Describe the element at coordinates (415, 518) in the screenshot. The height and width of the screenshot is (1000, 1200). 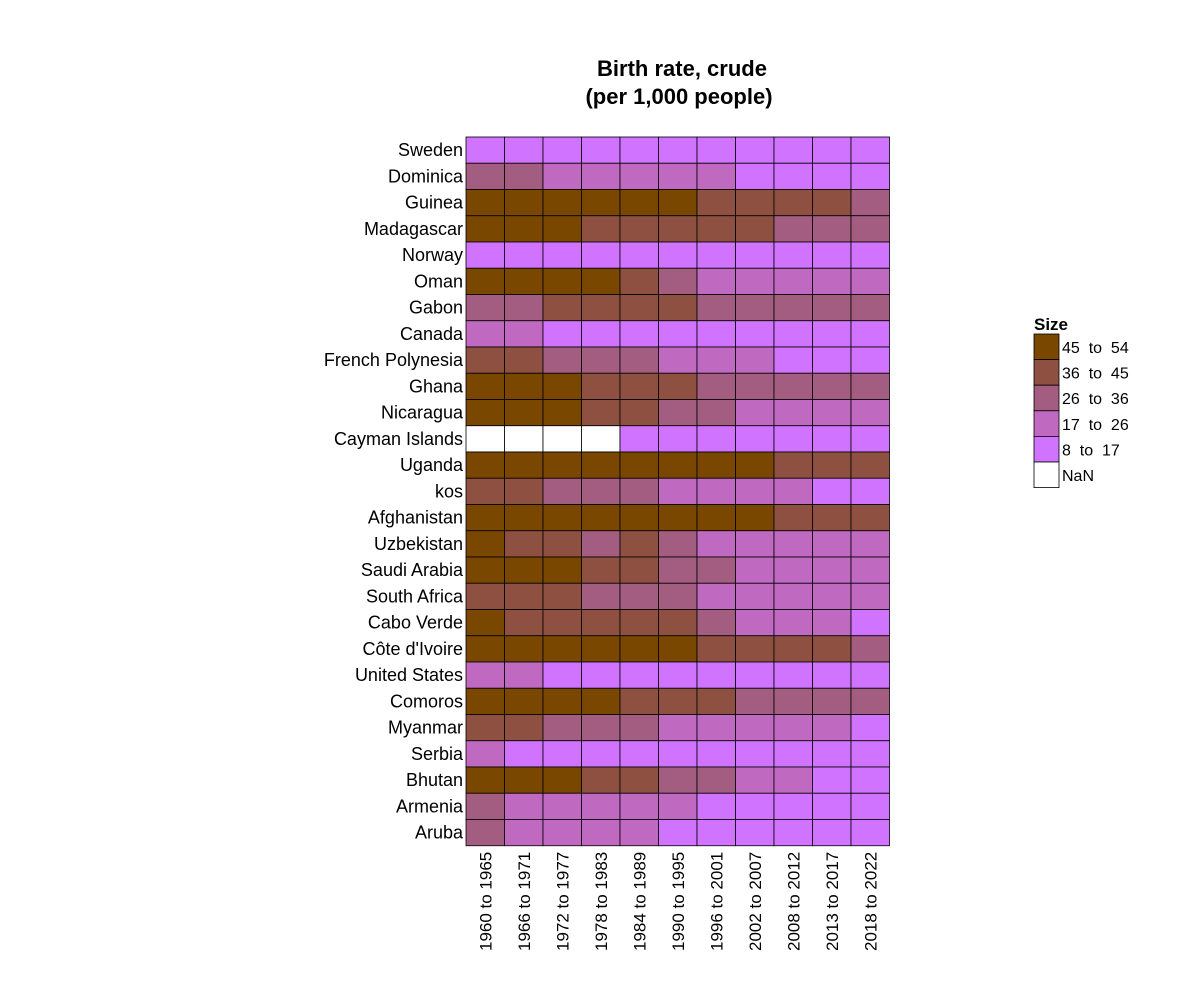
I see `row-label: Afghanistan` at that location.